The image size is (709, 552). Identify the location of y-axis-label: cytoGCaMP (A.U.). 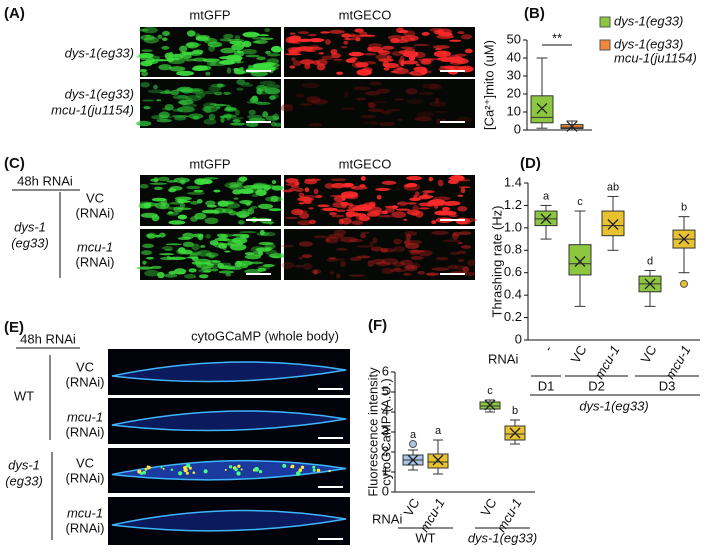
(385, 431).